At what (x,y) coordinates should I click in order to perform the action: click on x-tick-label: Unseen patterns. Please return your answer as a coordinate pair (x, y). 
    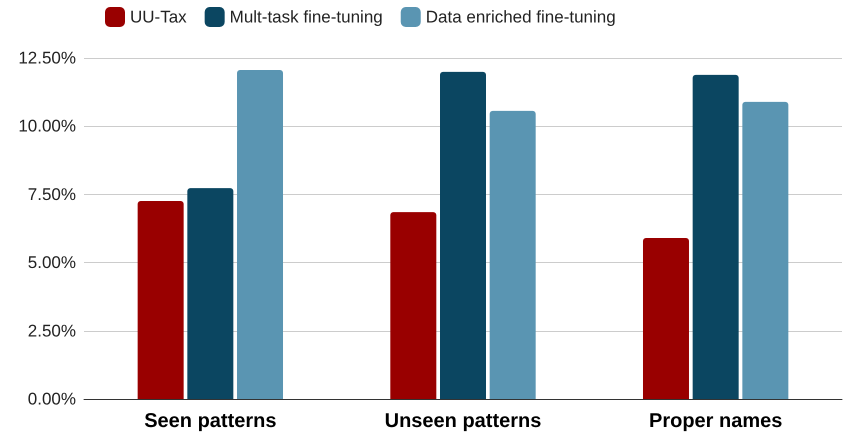
    Looking at the image, I should click on (463, 421).